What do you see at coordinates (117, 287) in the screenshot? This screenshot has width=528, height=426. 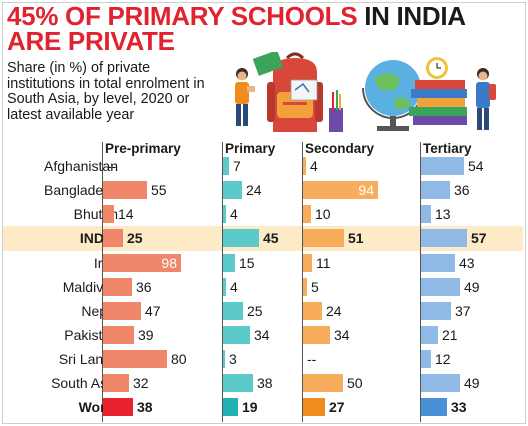 I see `bar-pre-primary-maldives` at bounding box center [117, 287].